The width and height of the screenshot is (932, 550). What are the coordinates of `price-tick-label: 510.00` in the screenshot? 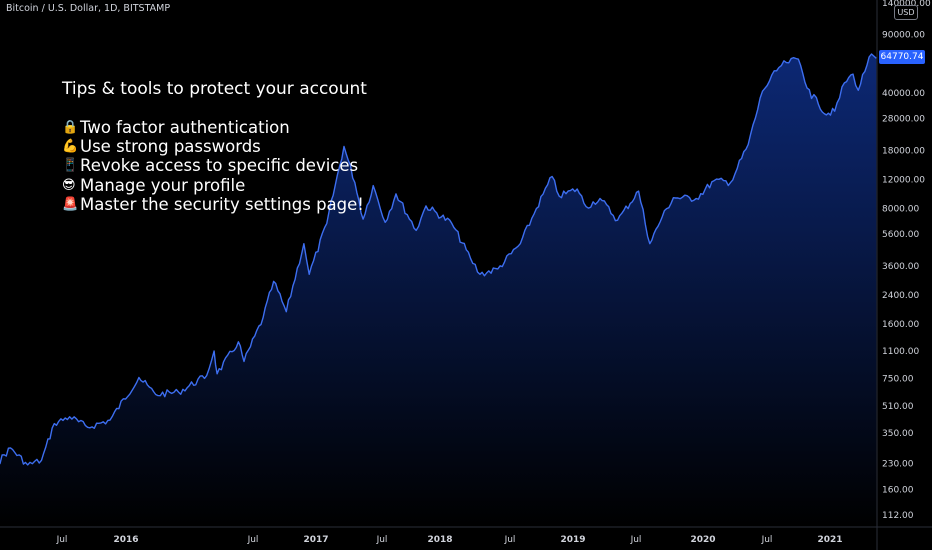 It's located at (898, 407).